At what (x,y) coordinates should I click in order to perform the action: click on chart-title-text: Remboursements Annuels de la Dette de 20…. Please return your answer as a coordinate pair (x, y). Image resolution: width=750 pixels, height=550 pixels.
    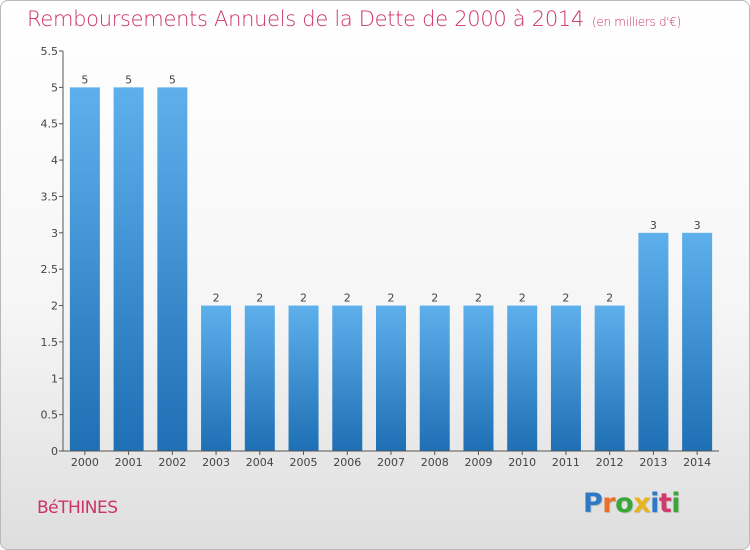
    Looking at the image, I should click on (305, 19).